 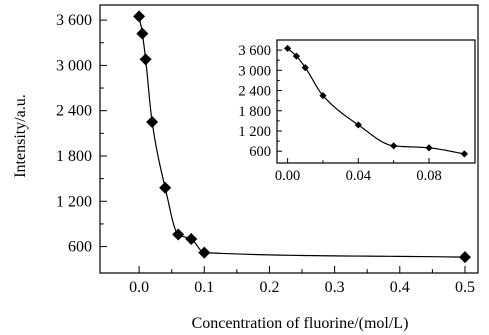 What do you see at coordinates (269, 287) in the screenshot?
I see `main-x-tick-label: 0.2` at bounding box center [269, 287].